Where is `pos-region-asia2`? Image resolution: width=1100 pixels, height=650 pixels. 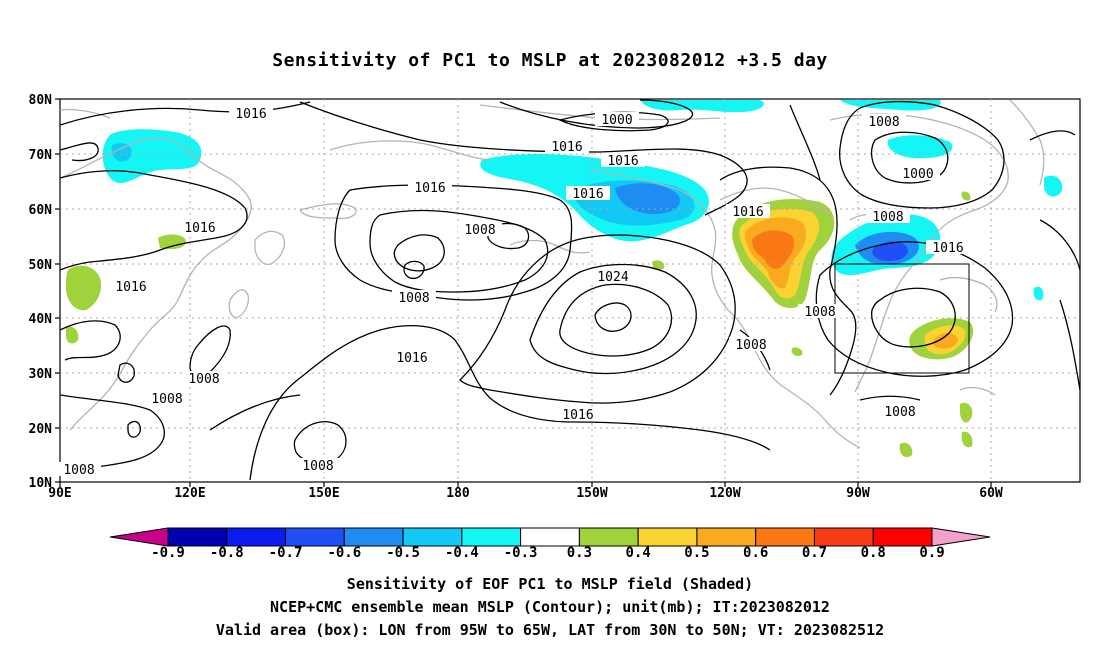 pos-region-asia2 is located at coordinates (72, 335).